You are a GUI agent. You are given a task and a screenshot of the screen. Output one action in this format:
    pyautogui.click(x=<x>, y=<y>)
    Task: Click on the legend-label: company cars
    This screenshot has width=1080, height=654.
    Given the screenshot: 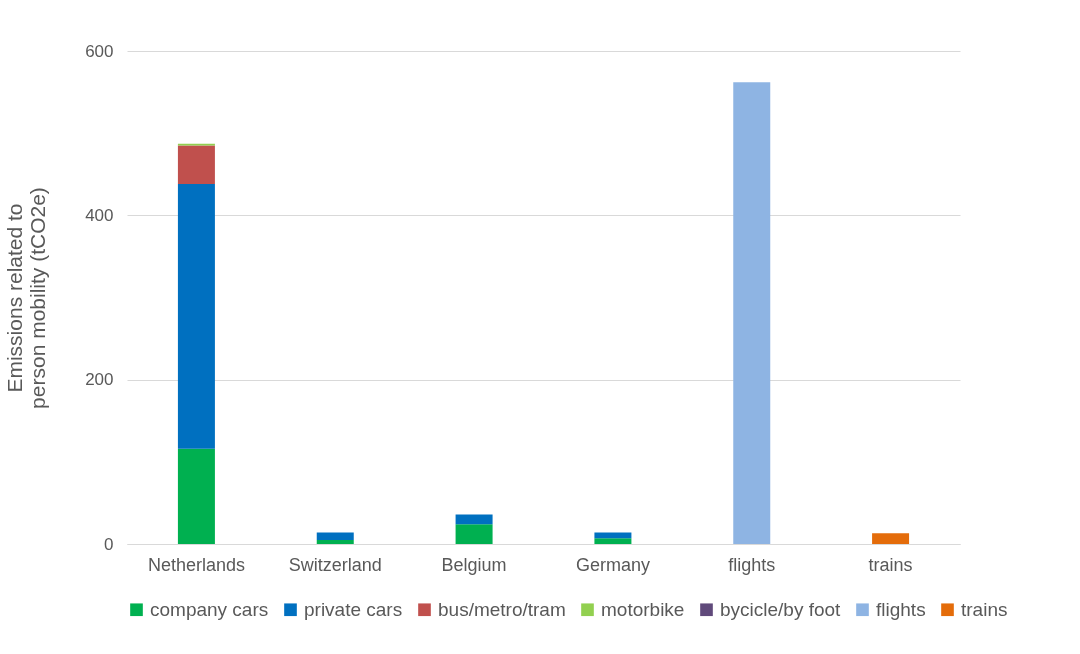 What is the action you would take?
    pyautogui.click(x=209, y=609)
    